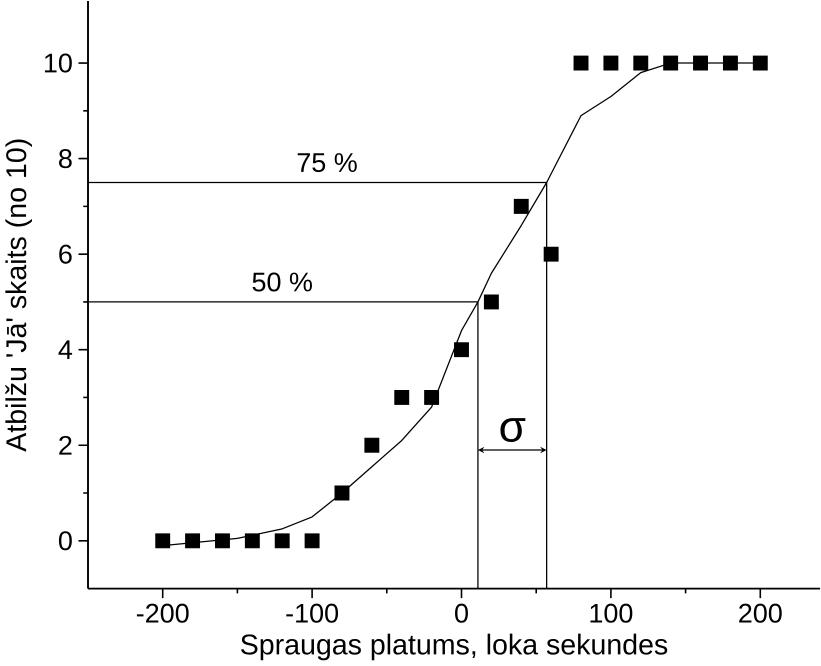 The height and width of the screenshot is (666, 821). I want to click on y-tick-label: 4, so click(65, 350).